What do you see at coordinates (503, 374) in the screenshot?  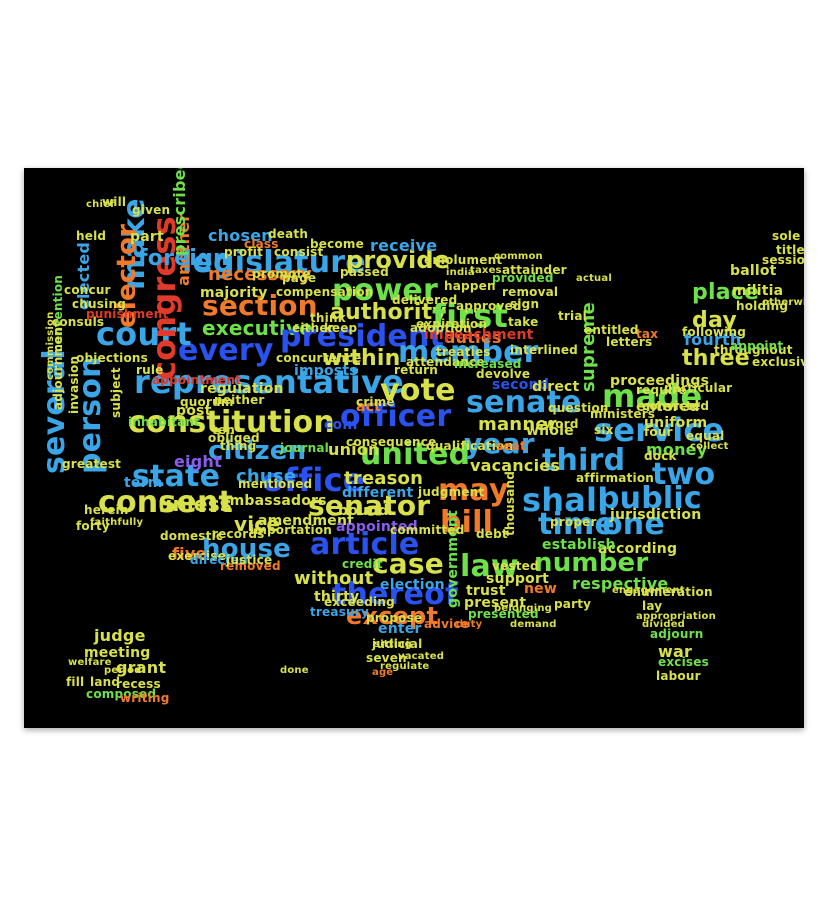 I see `word-devolve: devolve` at bounding box center [503, 374].